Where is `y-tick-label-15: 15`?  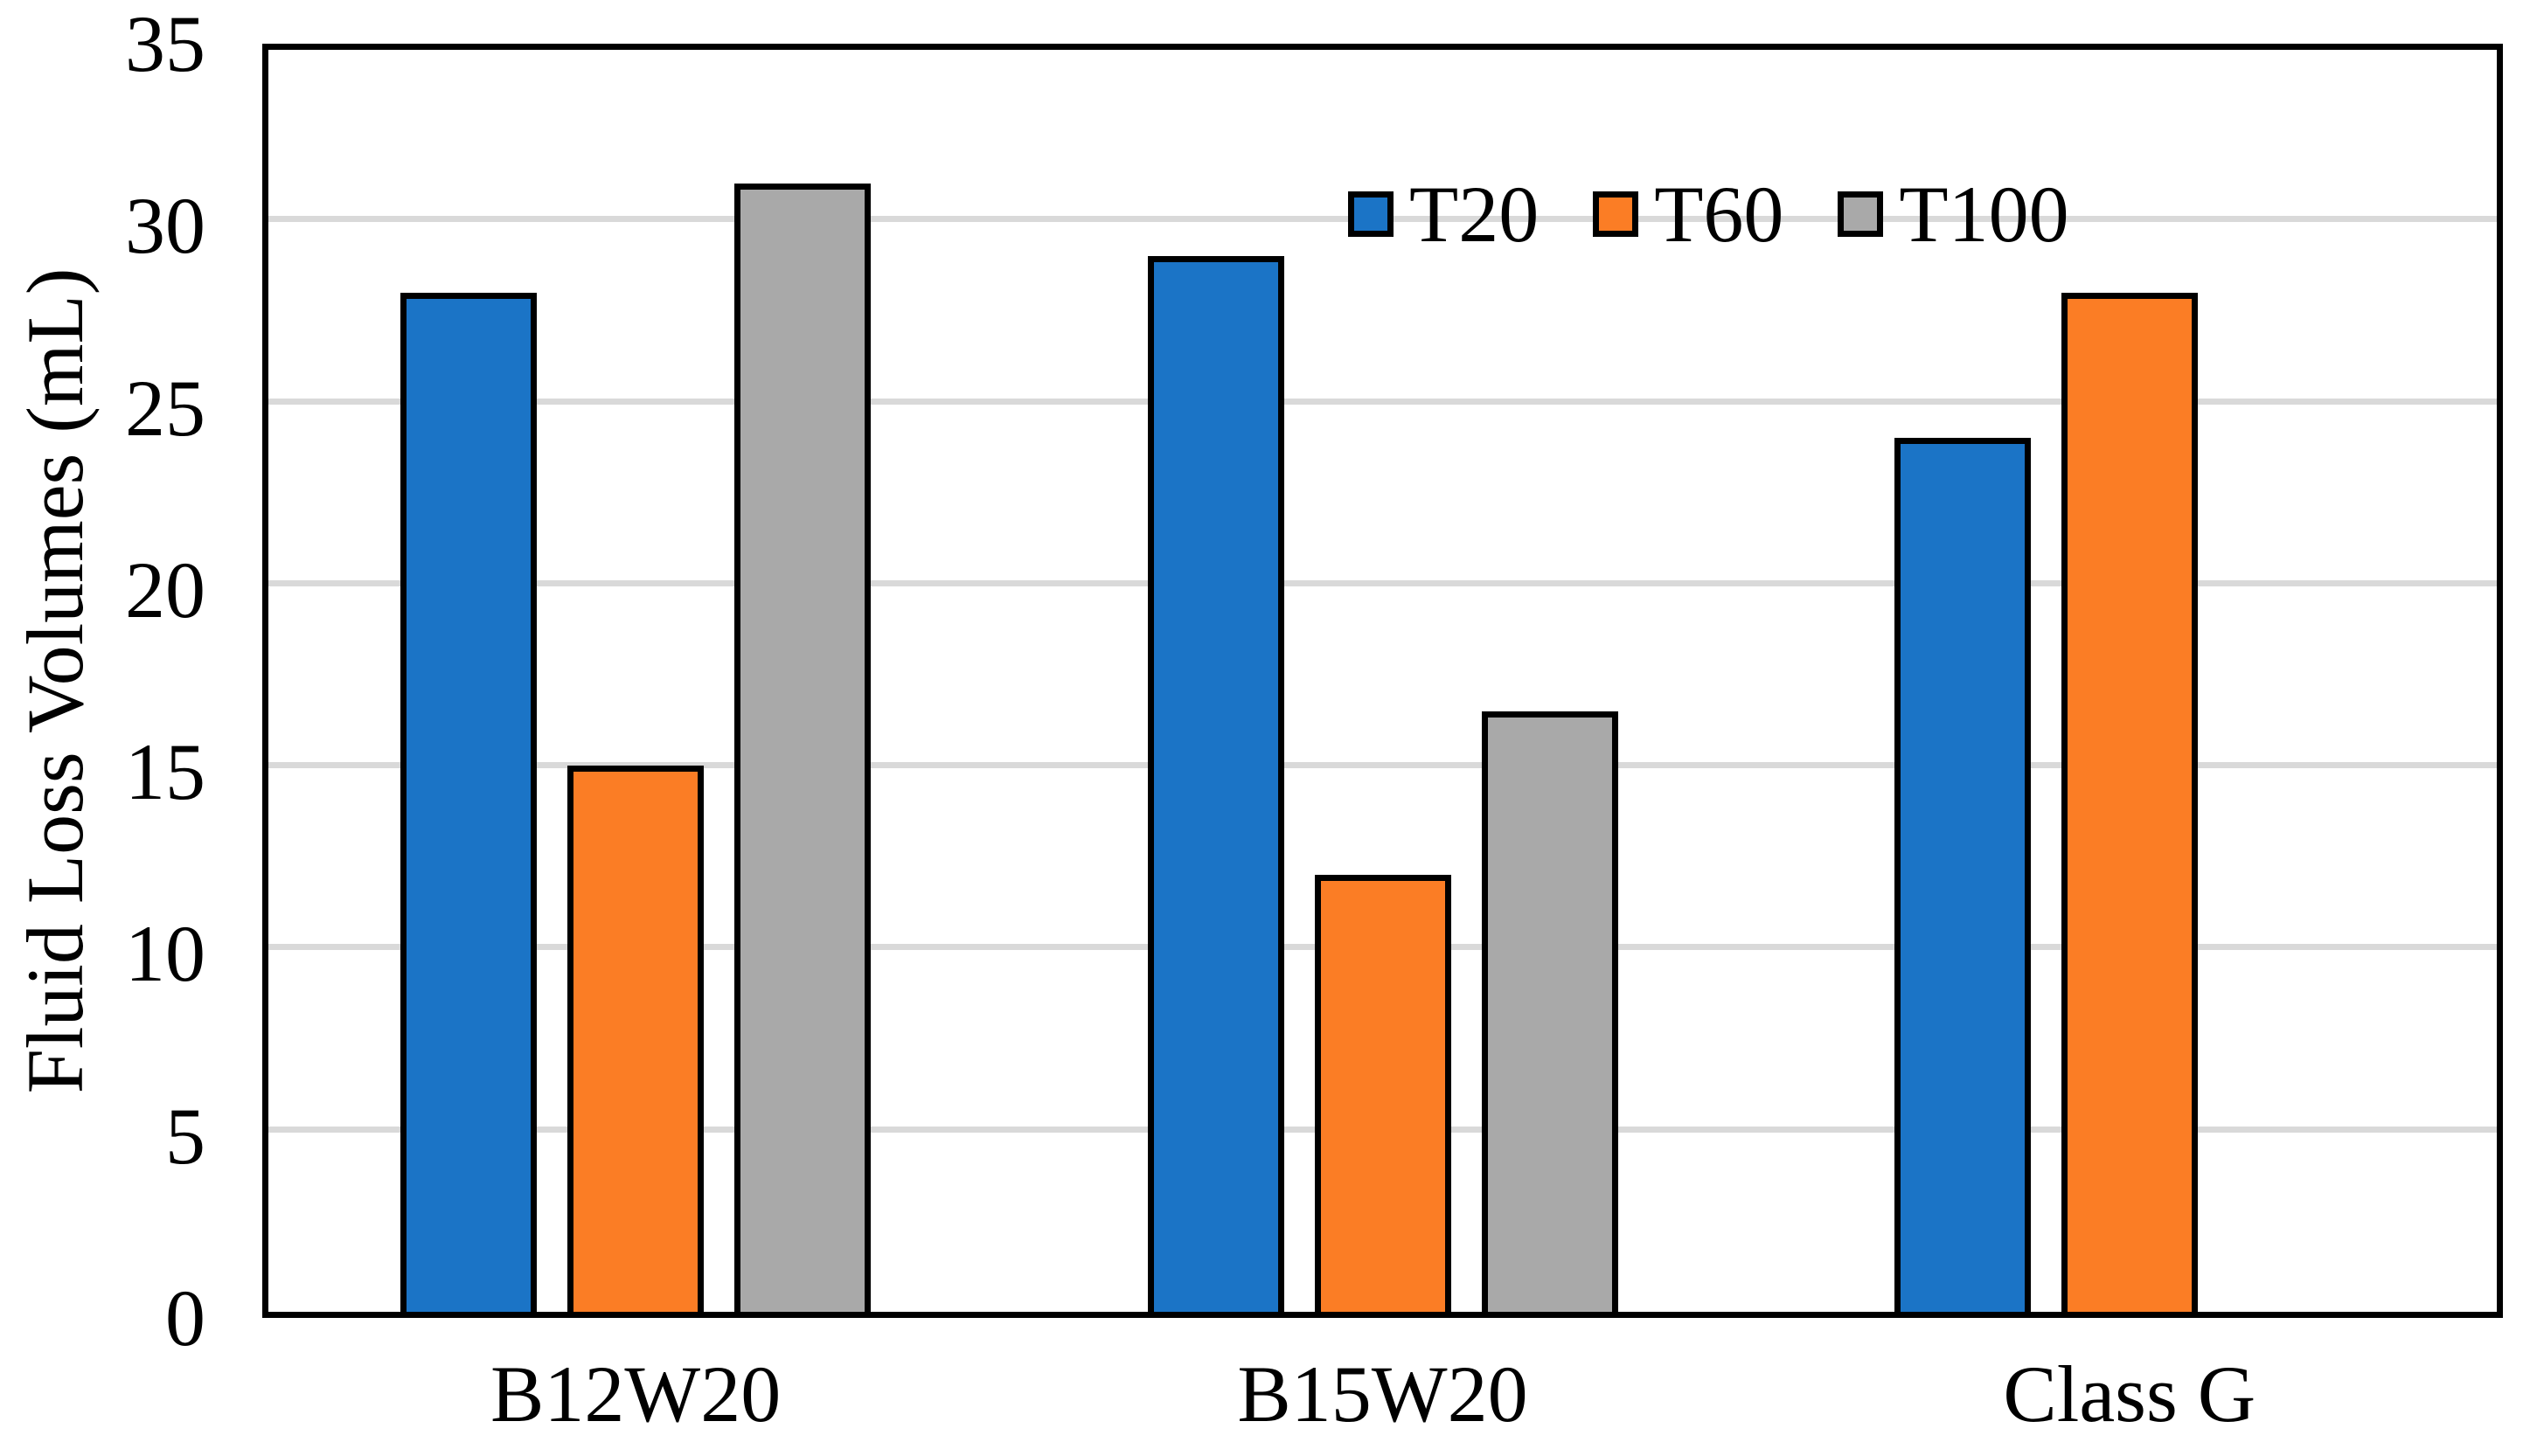
y-tick-label-15: 15 is located at coordinates (165, 772).